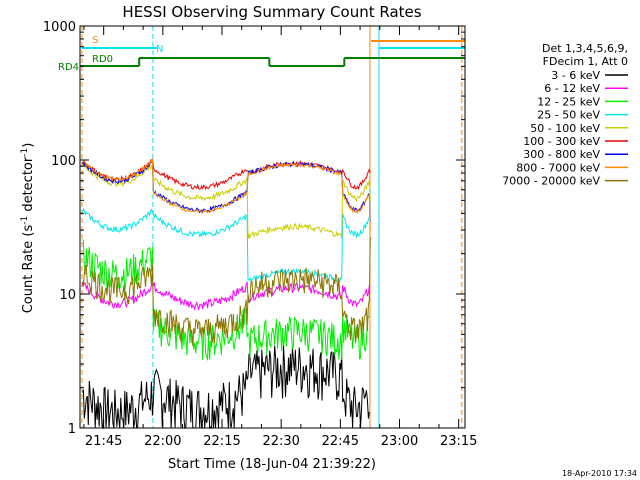 The height and width of the screenshot is (480, 640). Describe the element at coordinates (63, 161) in the screenshot. I see `y-tick-label: 100` at that location.